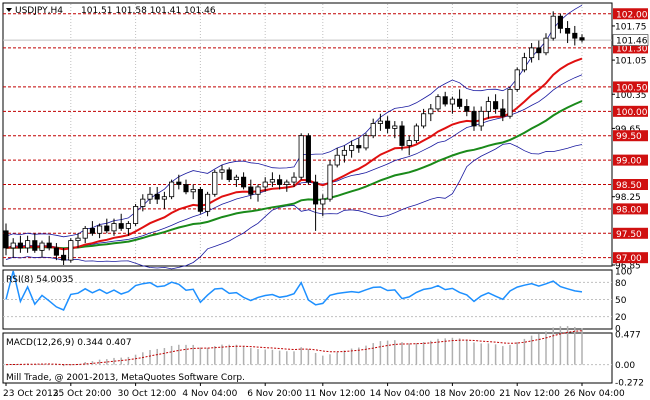 Image resolution: width=650 pixels, height=400 pixels. I want to click on symbol-timeframe: USDJPY,H4, so click(39, 11).